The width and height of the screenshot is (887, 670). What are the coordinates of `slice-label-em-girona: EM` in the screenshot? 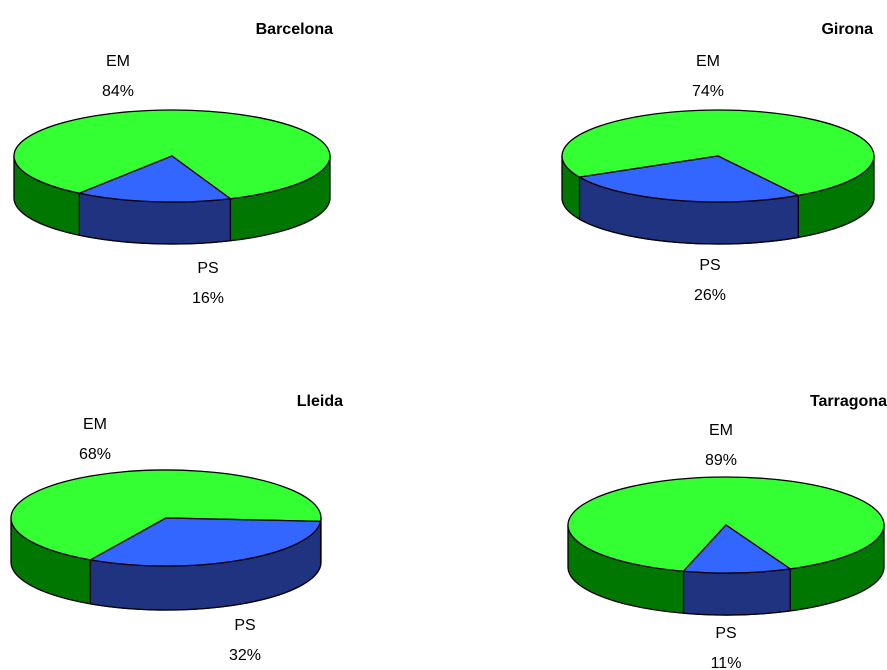 It's located at (708, 61).